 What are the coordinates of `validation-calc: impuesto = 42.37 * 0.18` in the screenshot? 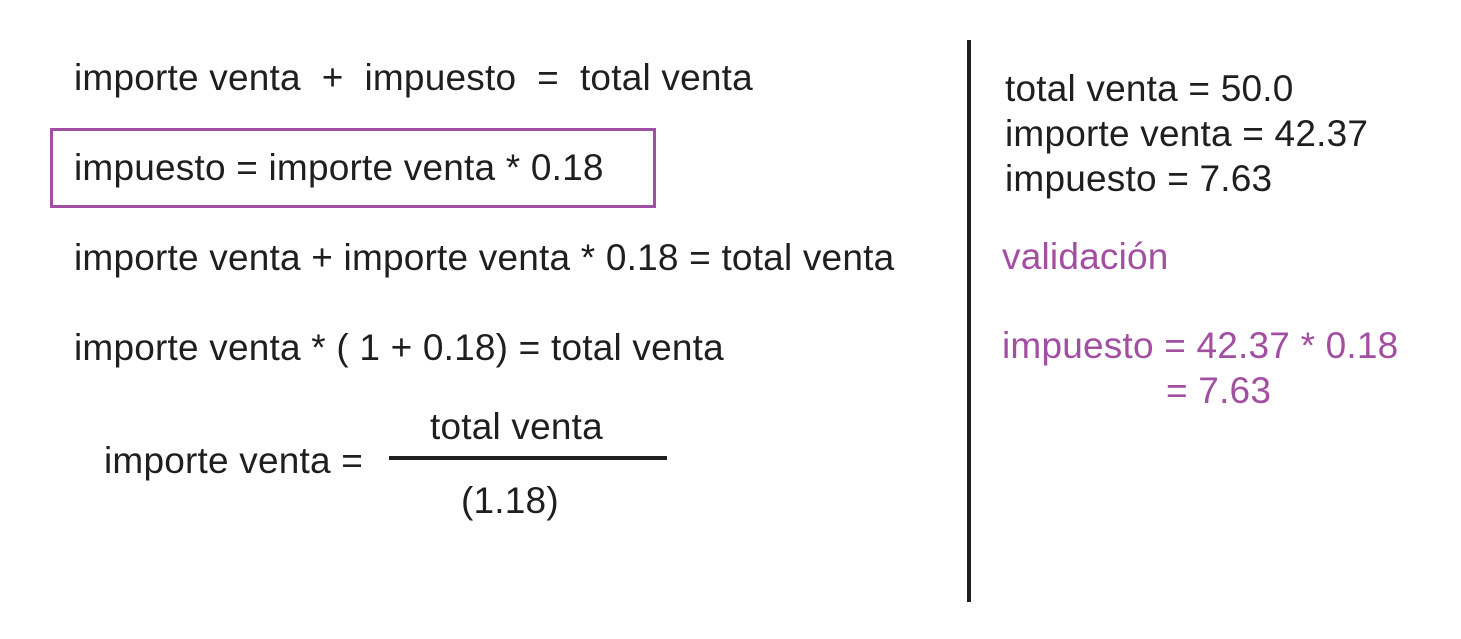 It's located at (1200, 345).